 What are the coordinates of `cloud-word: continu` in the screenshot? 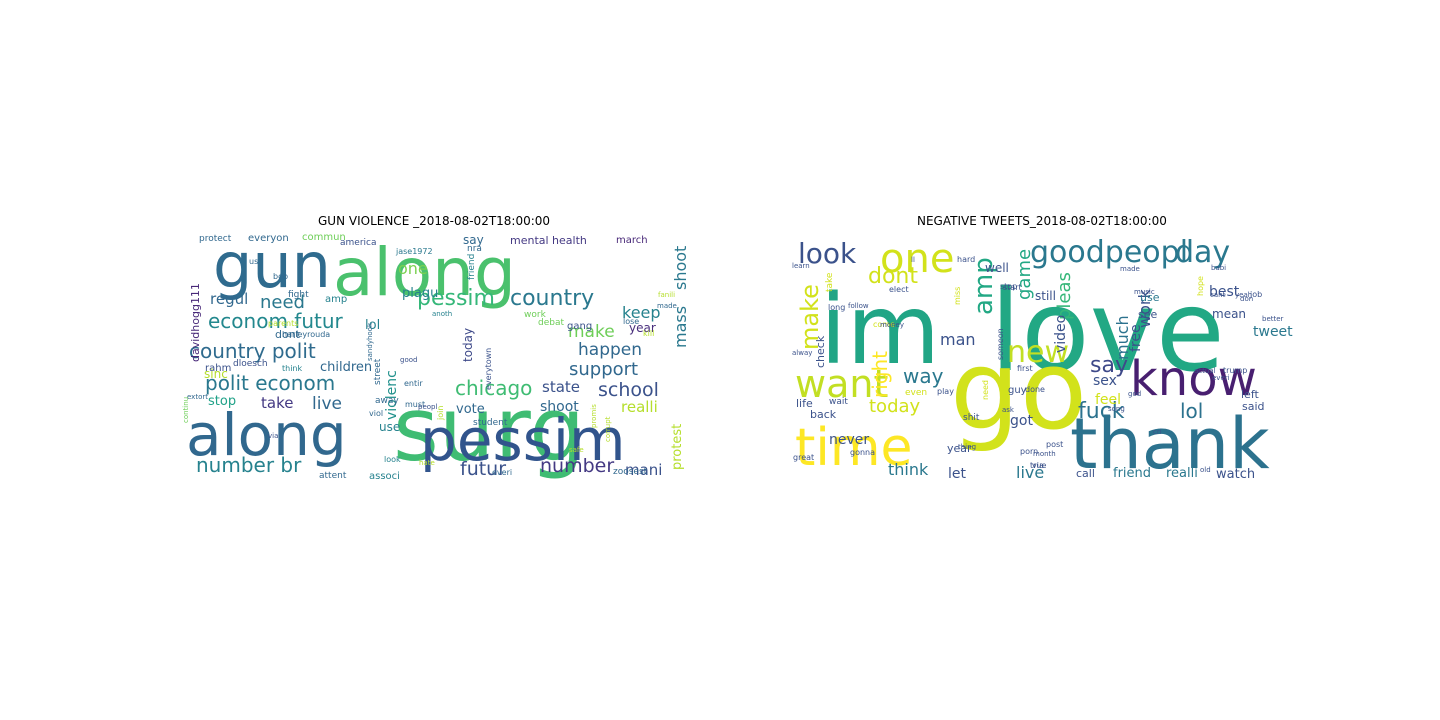 It's located at (186, 410).